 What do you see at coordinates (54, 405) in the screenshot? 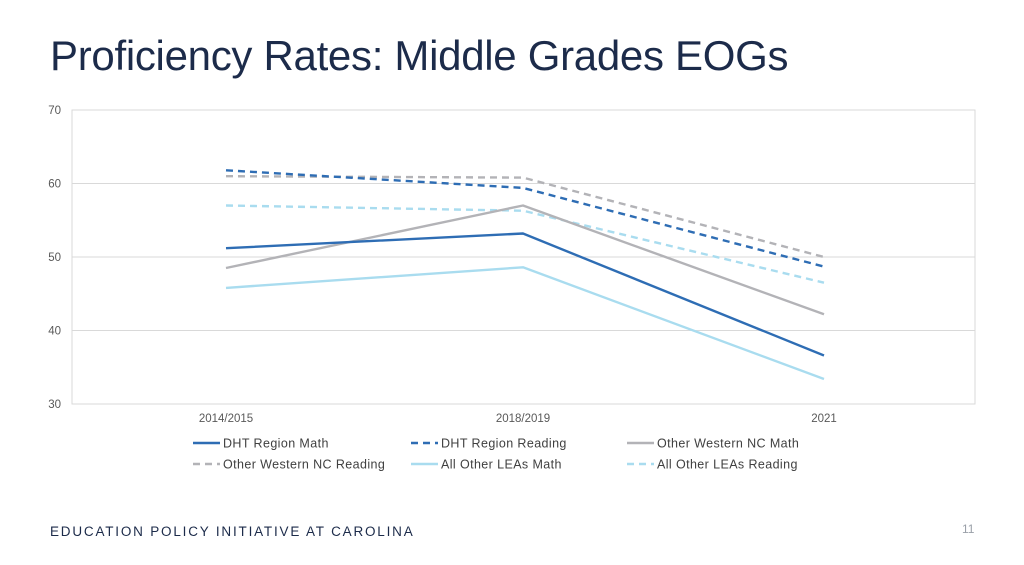
I see `y-tick-label: 30` at bounding box center [54, 405].